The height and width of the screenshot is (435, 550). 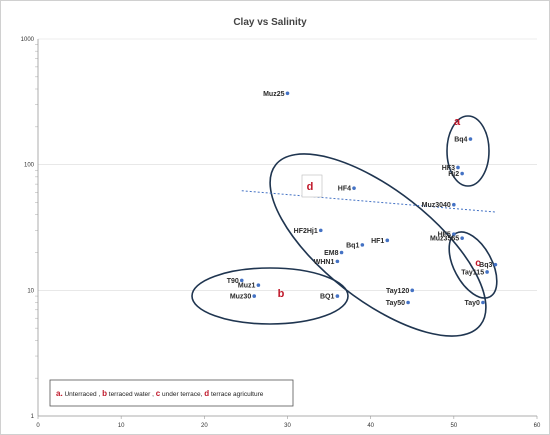 What do you see at coordinates (444, 239) in the screenshot?
I see `data-point-label: Muz3565` at bounding box center [444, 239].